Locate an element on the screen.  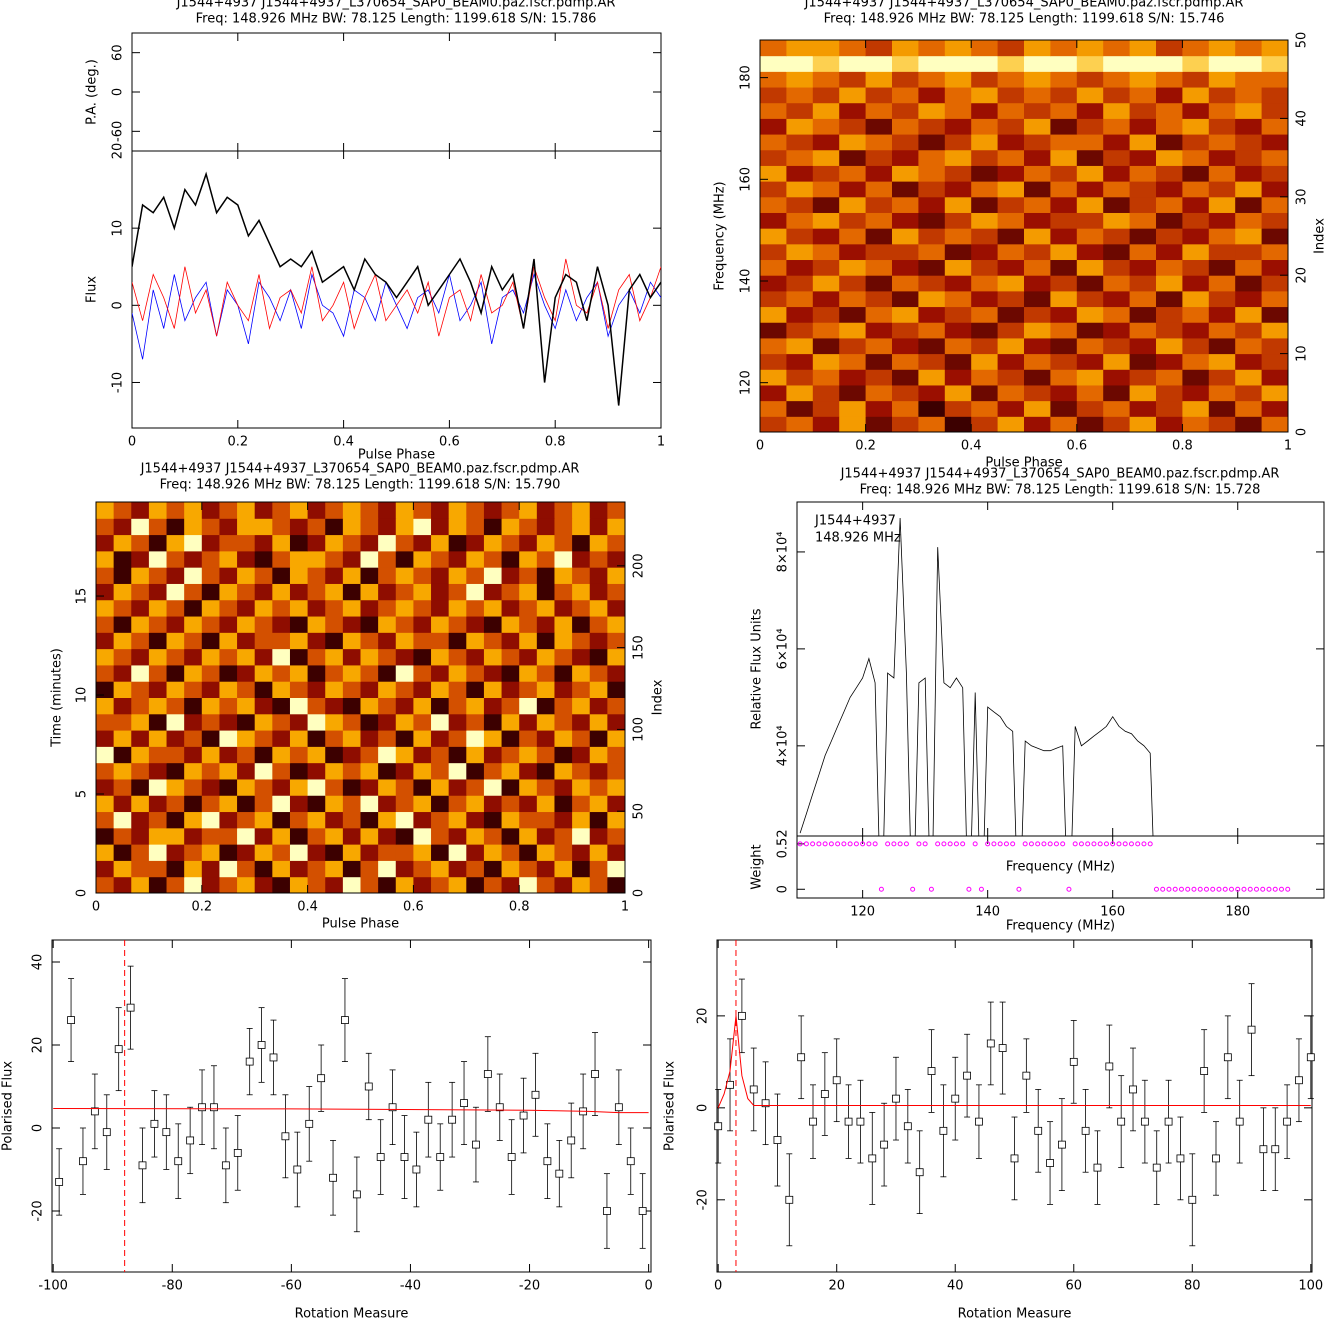
x-tick-label: 0.6 is located at coordinates (1076, 446).